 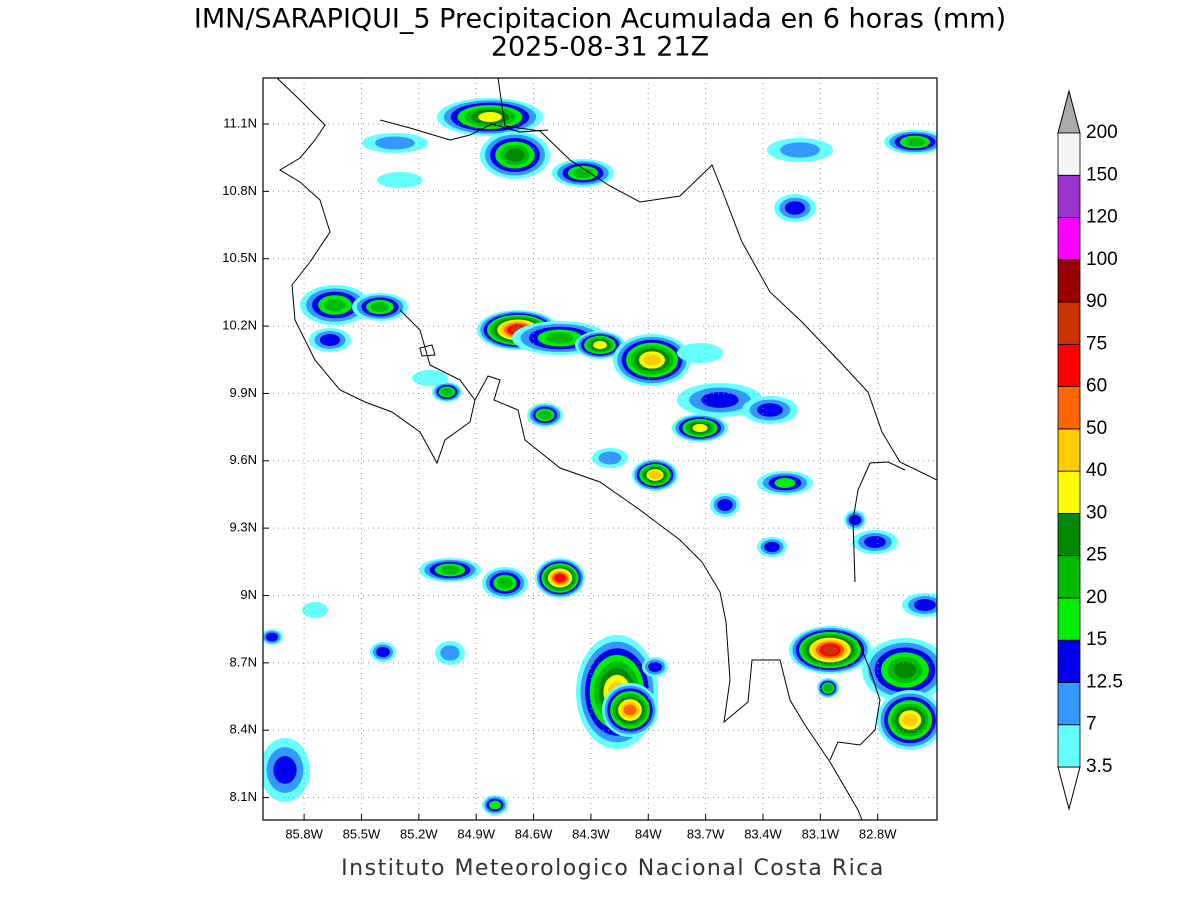 I want to click on colorbar-label: 7, so click(x=1091, y=724).